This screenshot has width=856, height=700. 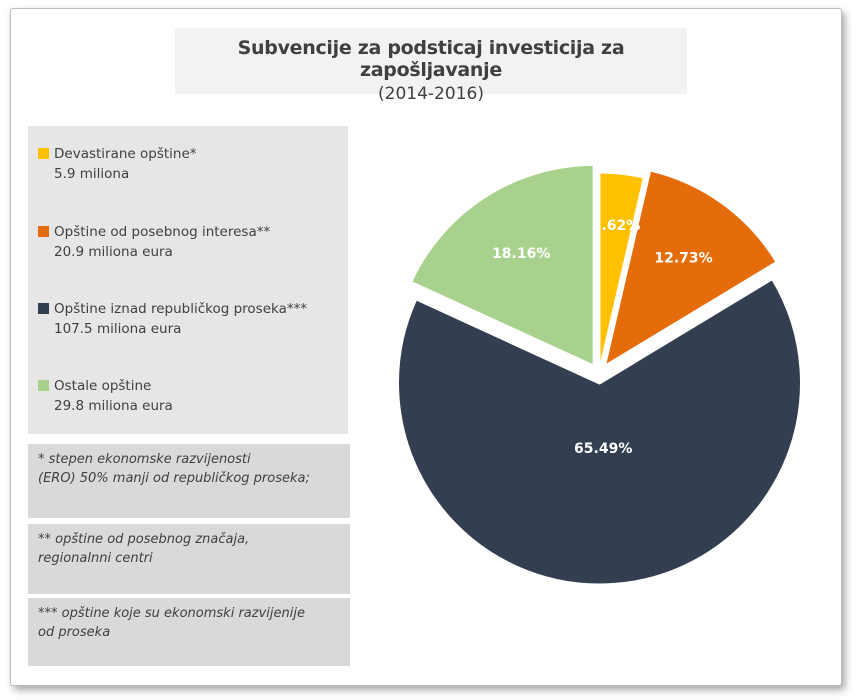 What do you see at coordinates (117, 164) in the screenshot?
I see `legend-item-devastirane: Devastirane opštine* 5.9 miliona` at bounding box center [117, 164].